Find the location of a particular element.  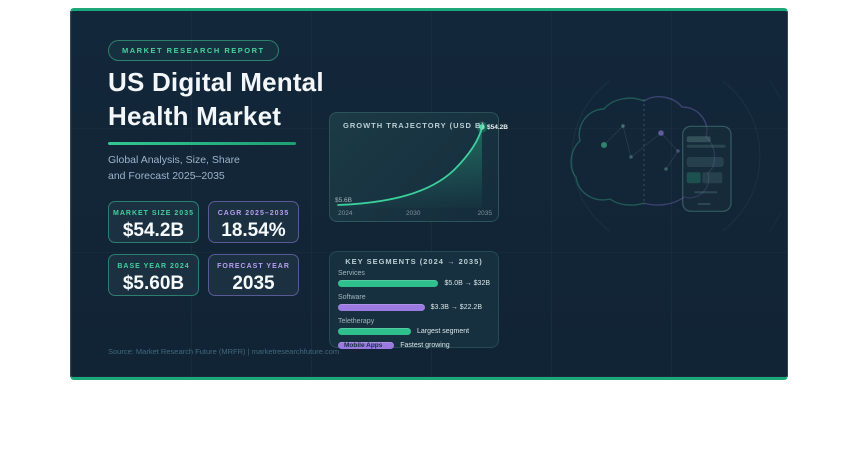

phone-home-line is located at coordinates (704, 204).